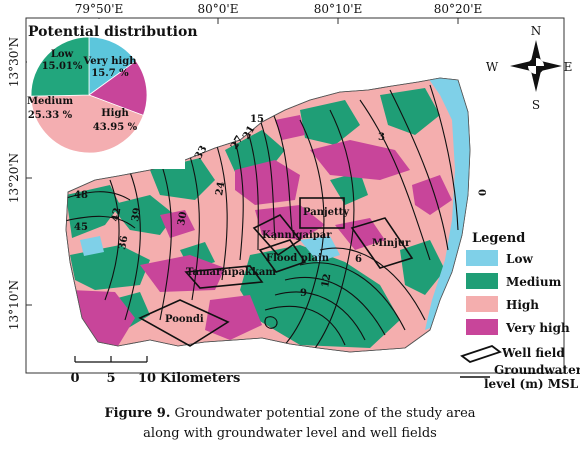 This screenshot has width=580, height=467. Describe the element at coordinates (231, 272) in the screenshot. I see `label-tamaraipakkam: Tamaraipakkam` at that location.